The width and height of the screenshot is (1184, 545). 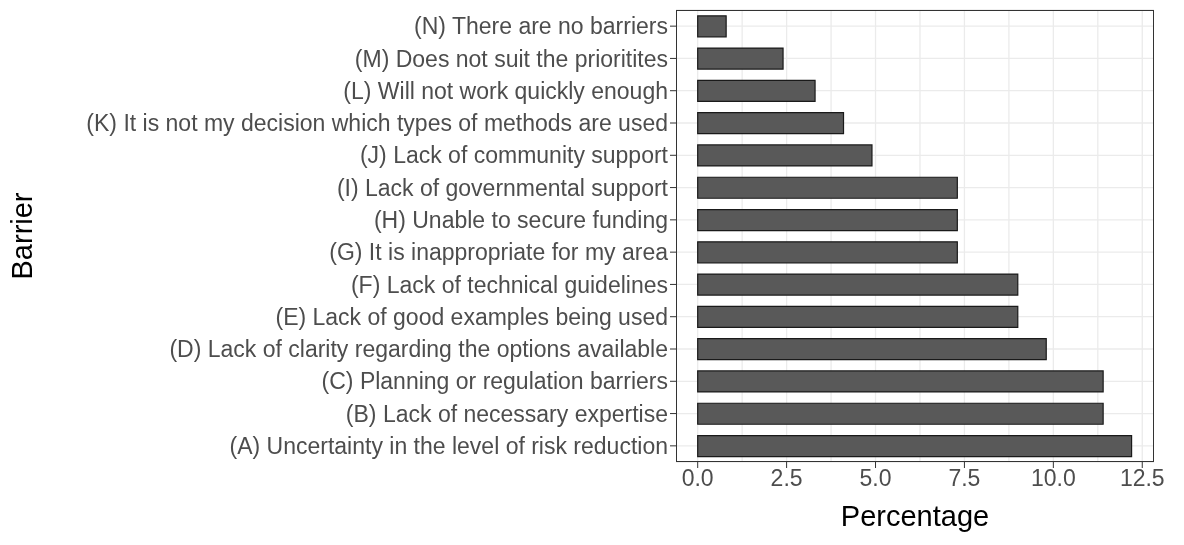 I want to click on x-tick-label: 10.0, so click(x=1053, y=478).